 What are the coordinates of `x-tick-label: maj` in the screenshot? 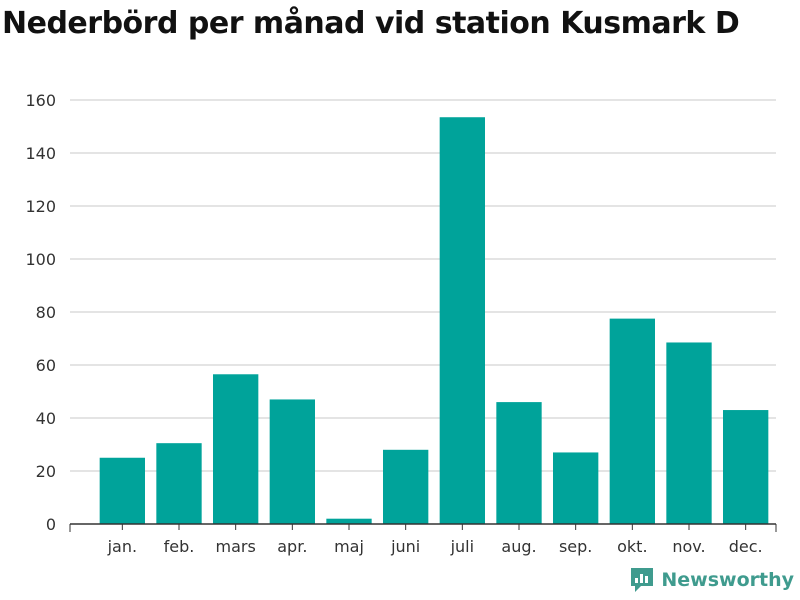 It's located at (349, 546).